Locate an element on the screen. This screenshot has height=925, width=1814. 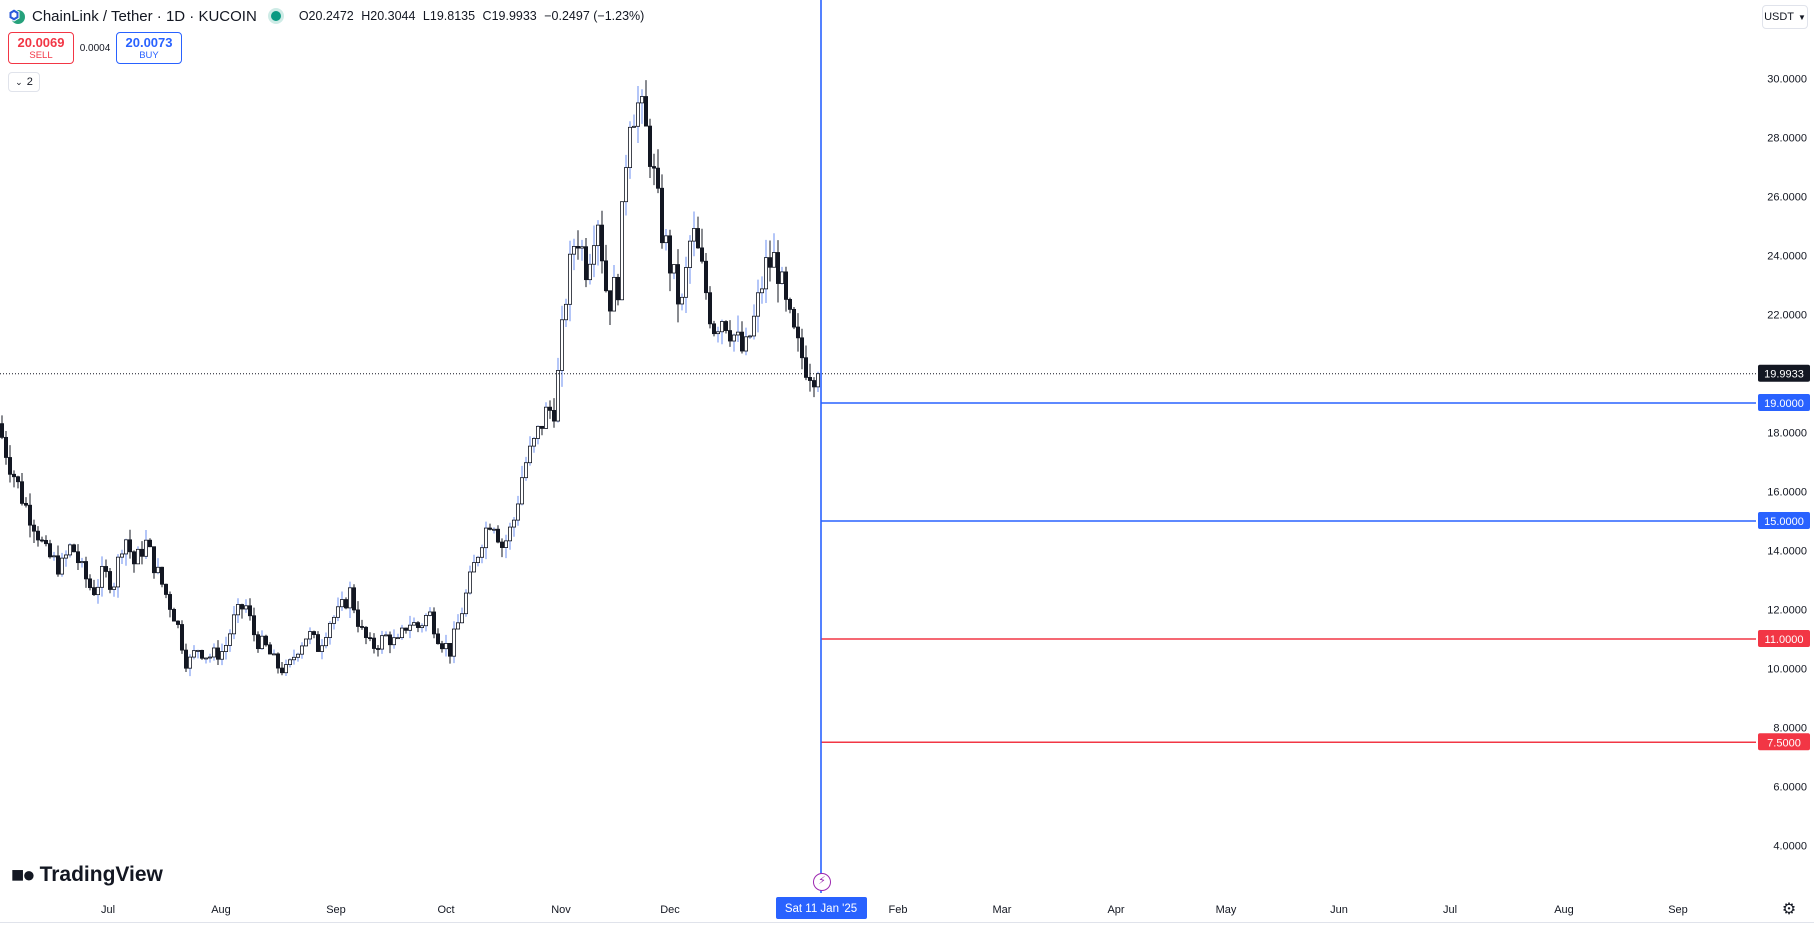
lightning-alert-icon: ⚡ is located at coordinates (822, 882).